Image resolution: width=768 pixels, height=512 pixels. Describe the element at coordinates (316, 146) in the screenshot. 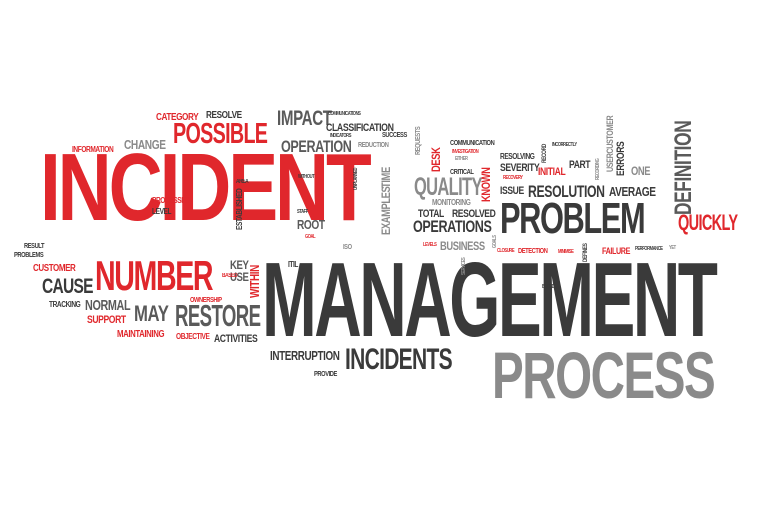

I see `word-operation: OPERATION` at that location.